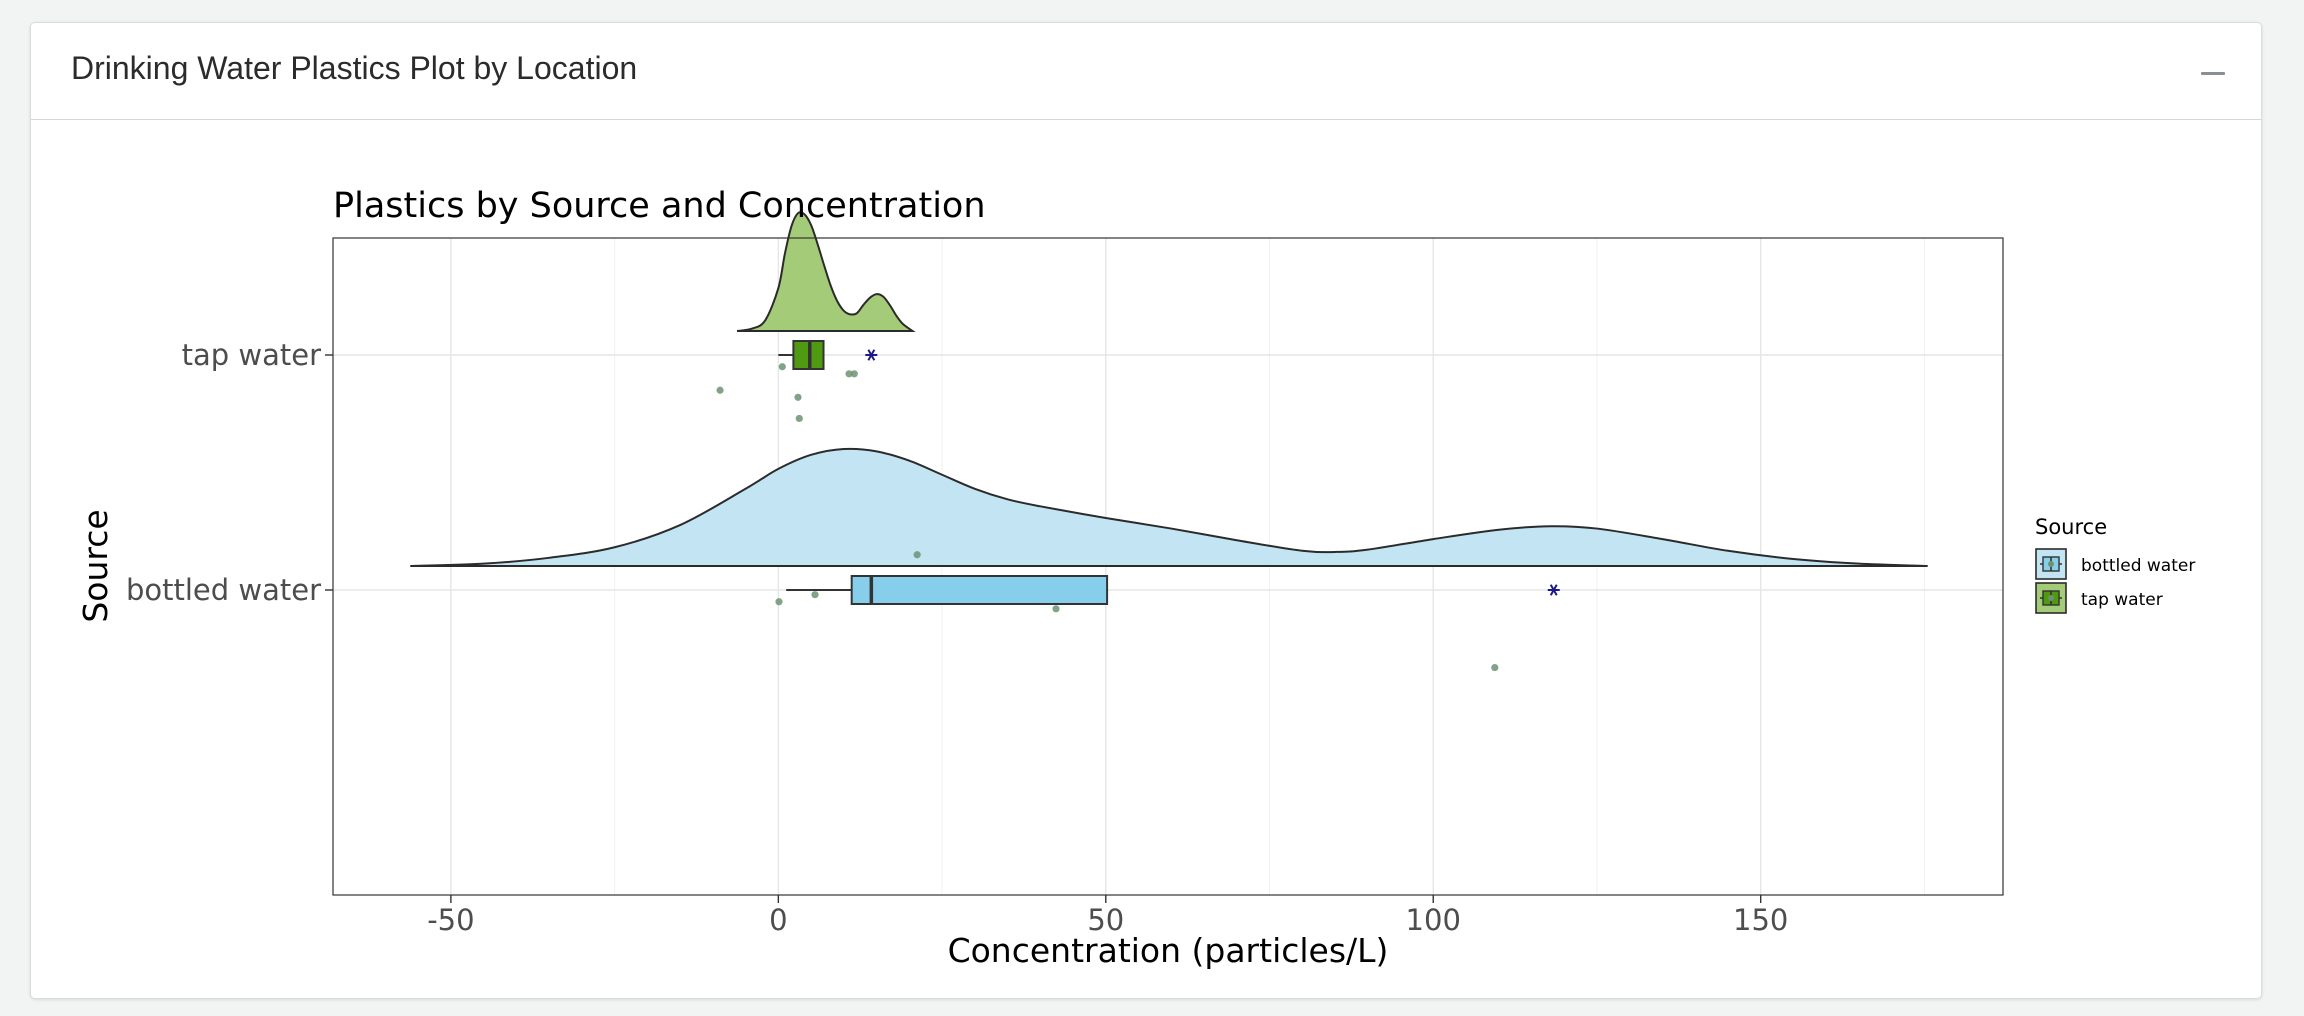 This screenshot has width=2304, height=1016. I want to click on legend: Source bottled water tap water, so click(2115, 564).